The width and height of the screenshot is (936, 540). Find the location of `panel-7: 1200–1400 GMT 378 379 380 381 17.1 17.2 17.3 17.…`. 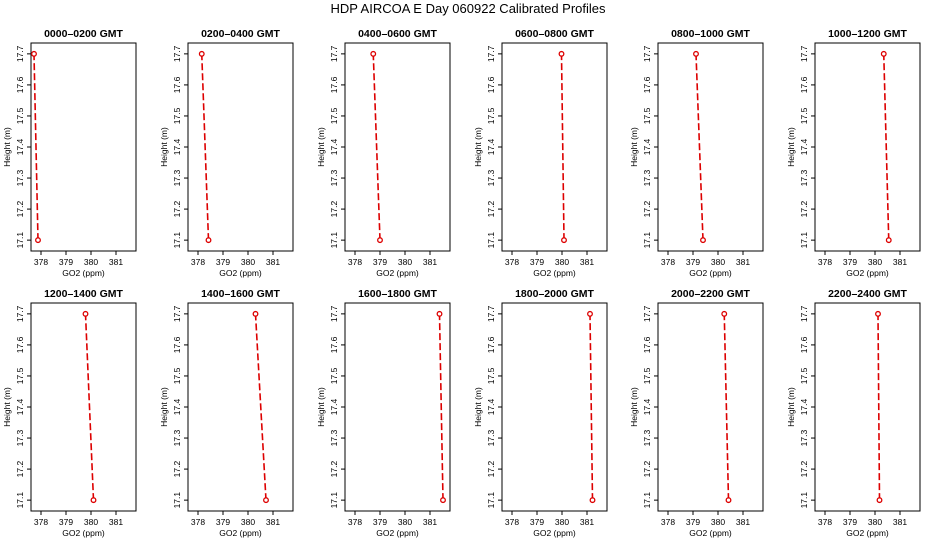

panel-7: 1200–1400 GMT 378 379 380 381 17.1 17.2 17.3 17.… is located at coordinates (69, 413).